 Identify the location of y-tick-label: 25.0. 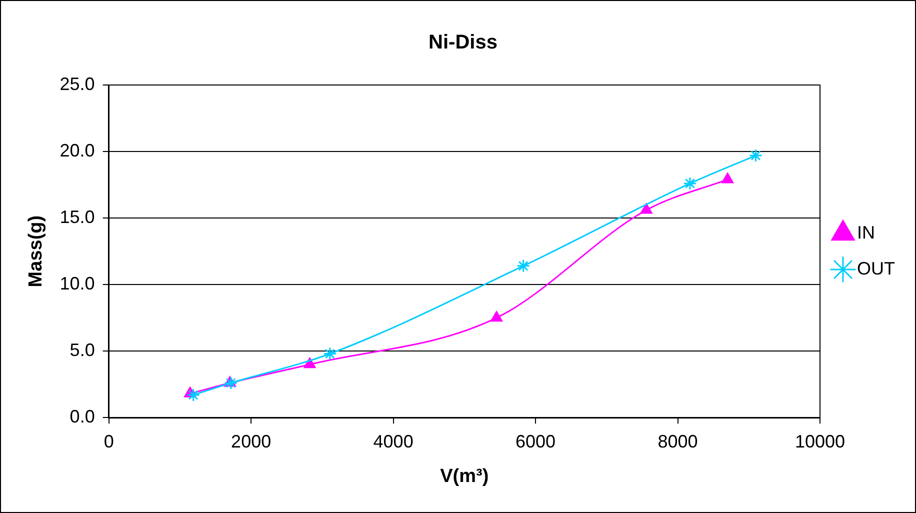
(77, 84).